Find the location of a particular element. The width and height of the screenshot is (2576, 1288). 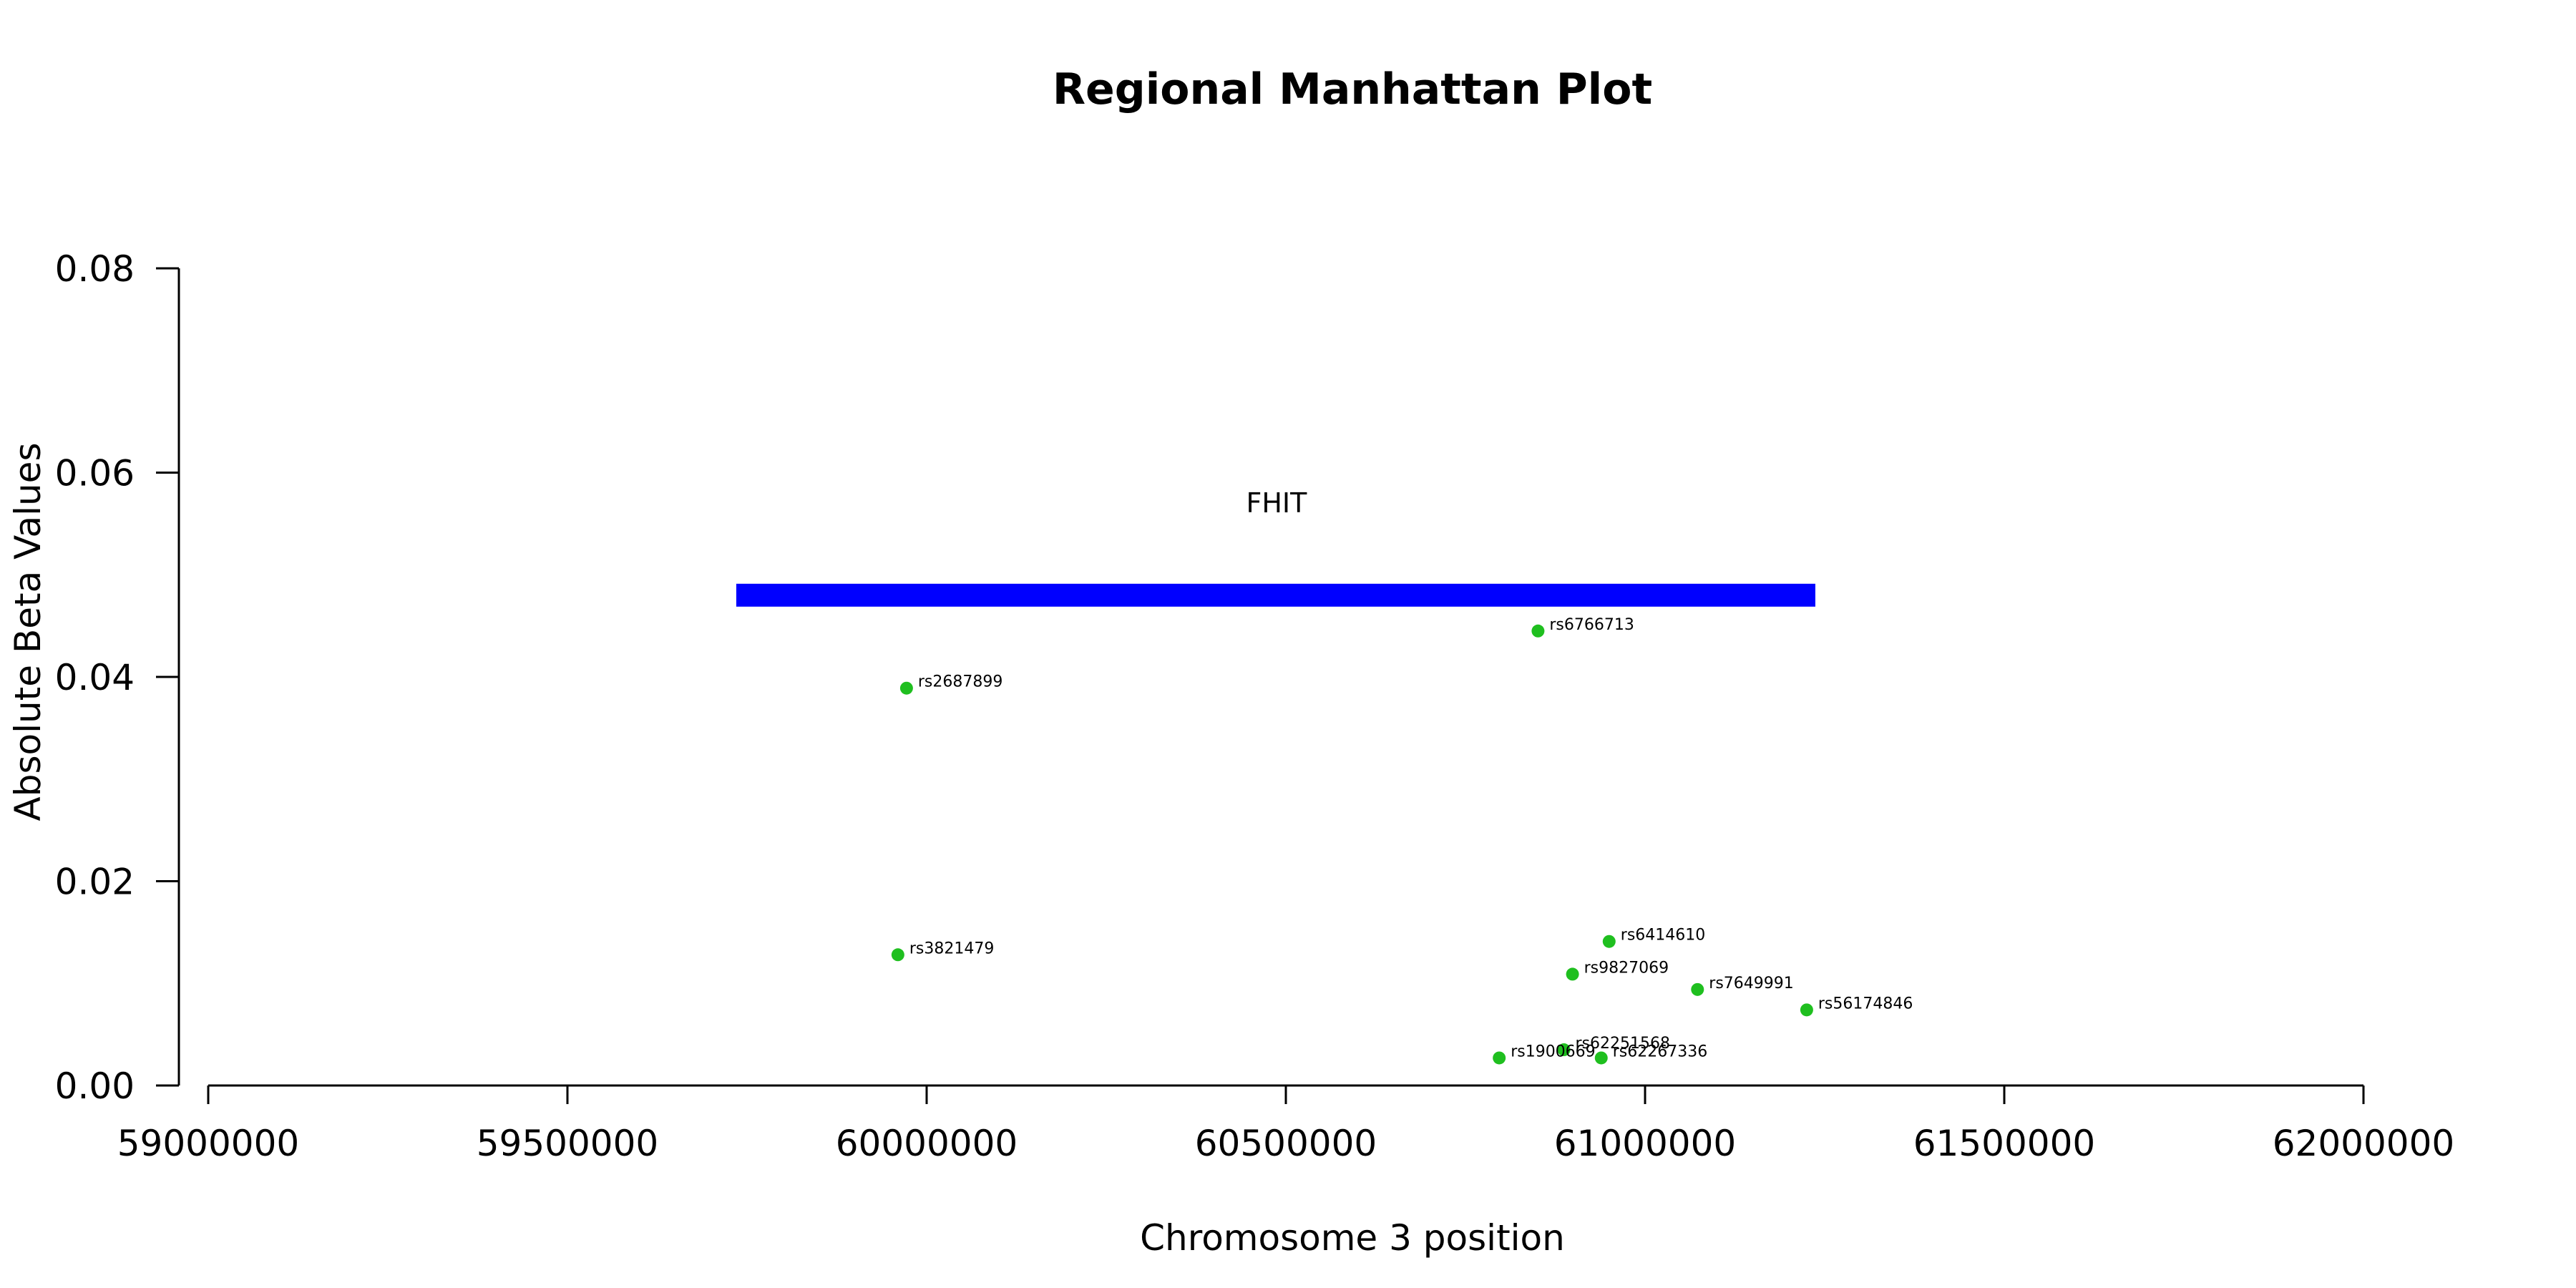

snp-label: rs1900669 is located at coordinates (1553, 1051).